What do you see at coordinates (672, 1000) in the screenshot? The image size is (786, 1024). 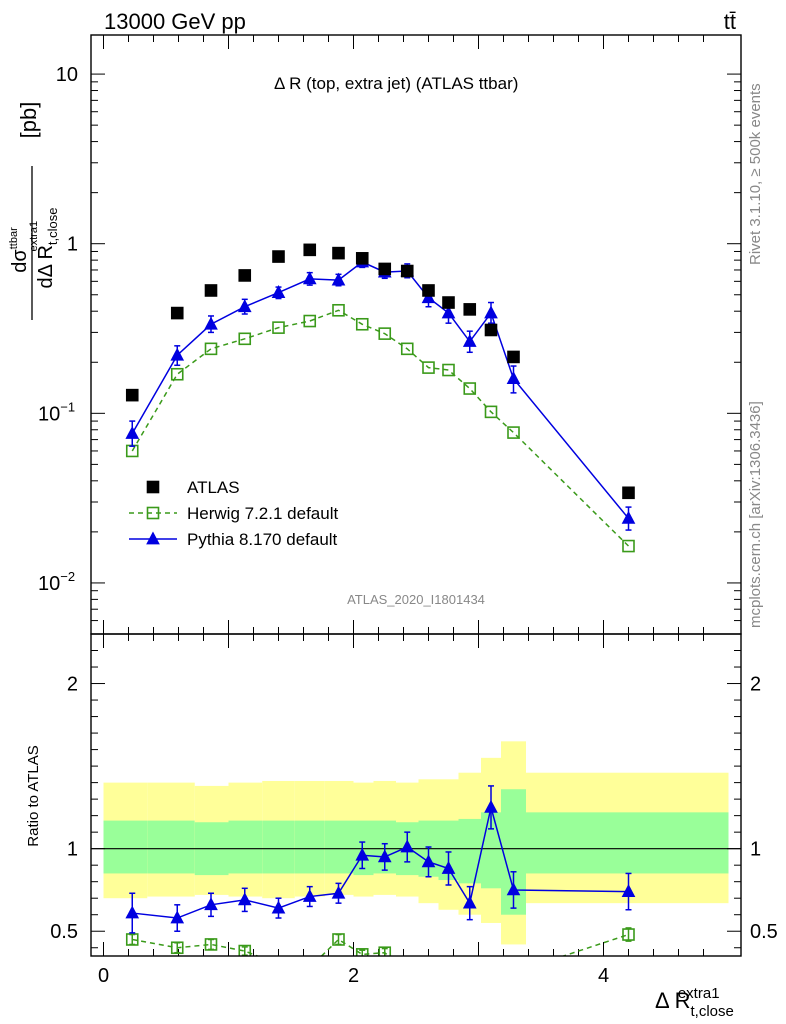 I see `xlabel-main: Δ R` at bounding box center [672, 1000].